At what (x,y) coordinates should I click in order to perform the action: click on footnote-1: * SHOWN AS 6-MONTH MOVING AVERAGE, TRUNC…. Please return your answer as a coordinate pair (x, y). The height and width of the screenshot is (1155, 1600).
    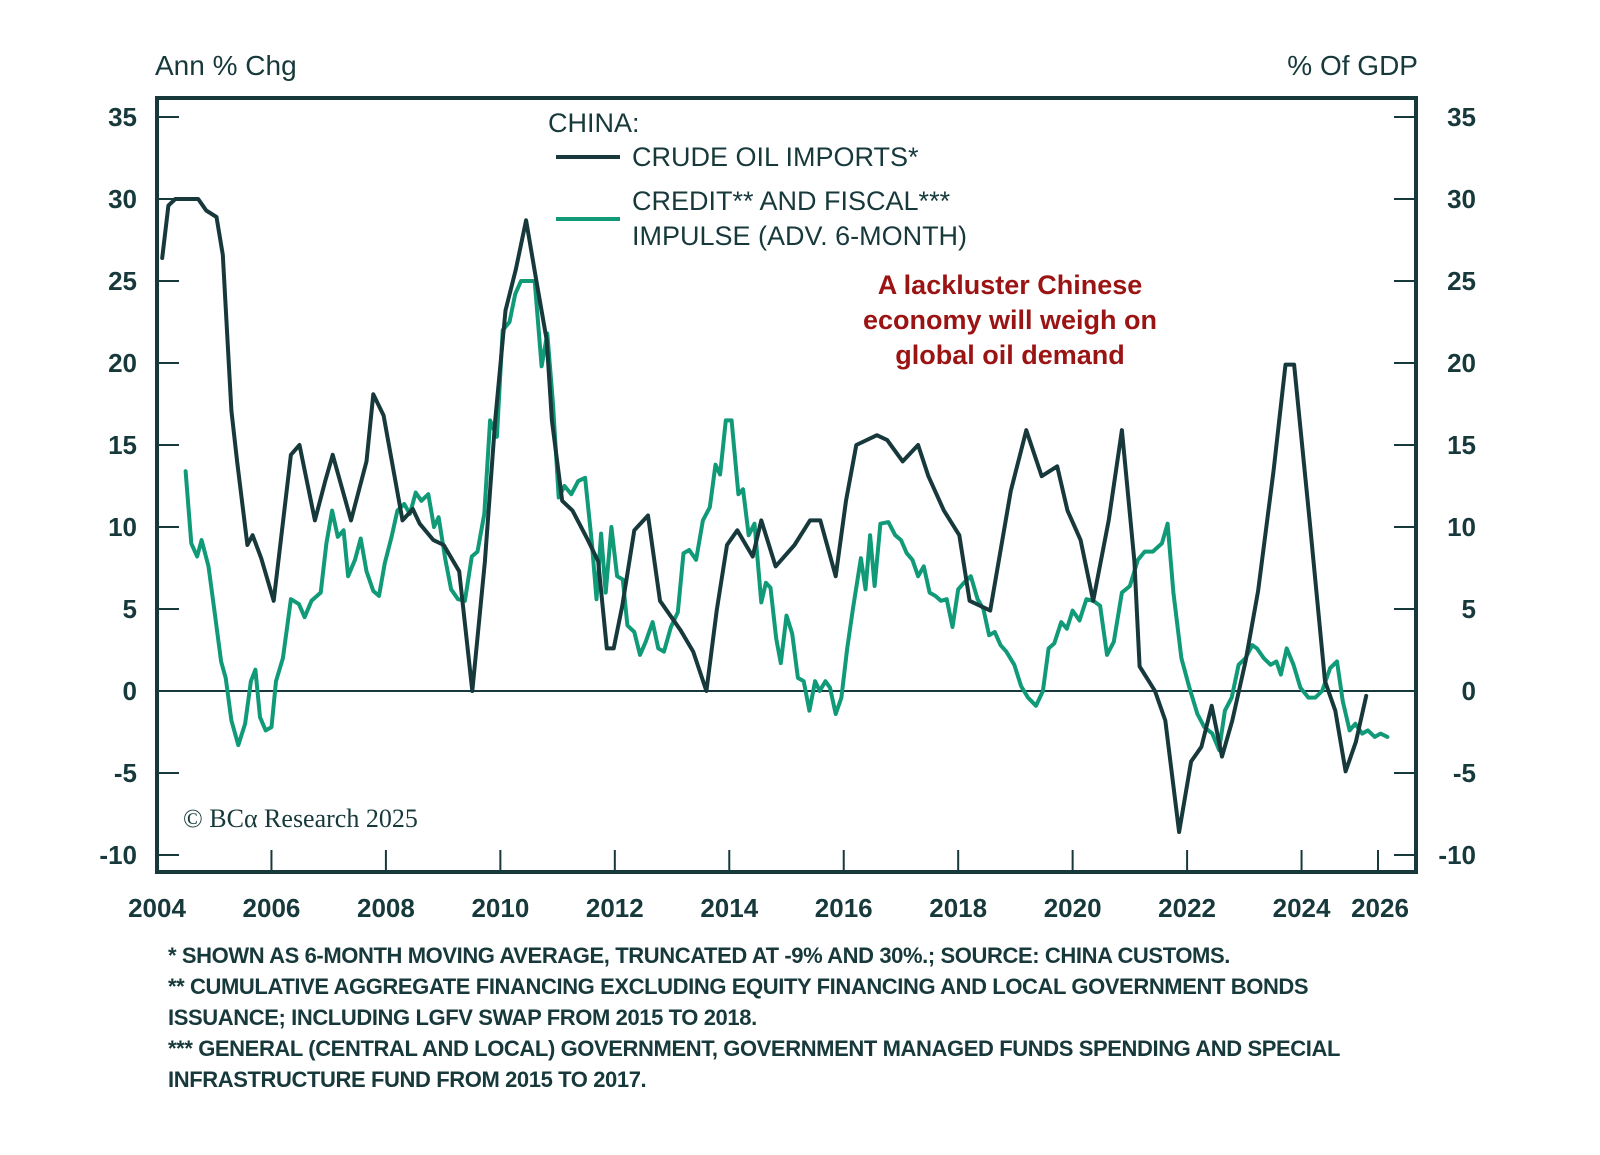
    Looking at the image, I should click on (699, 955).